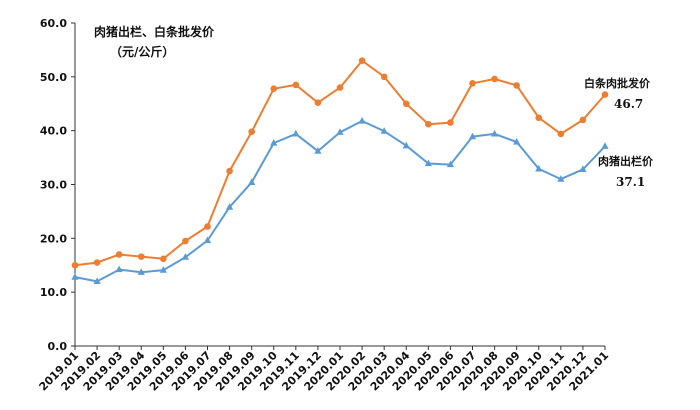  What do you see at coordinates (142, 51) in the screenshot?
I see `chart-unit: （元/公斤）` at bounding box center [142, 51].